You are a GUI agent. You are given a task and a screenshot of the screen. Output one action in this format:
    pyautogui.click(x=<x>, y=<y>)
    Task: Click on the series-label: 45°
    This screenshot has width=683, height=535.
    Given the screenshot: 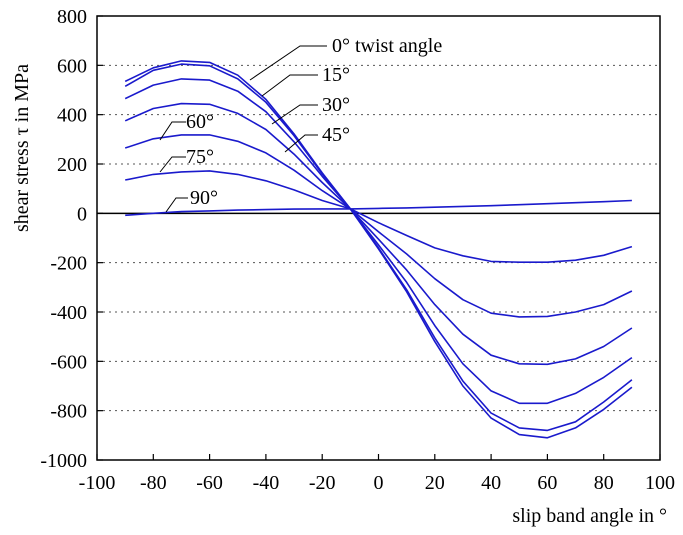 What is the action you would take?
    pyautogui.click(x=336, y=135)
    